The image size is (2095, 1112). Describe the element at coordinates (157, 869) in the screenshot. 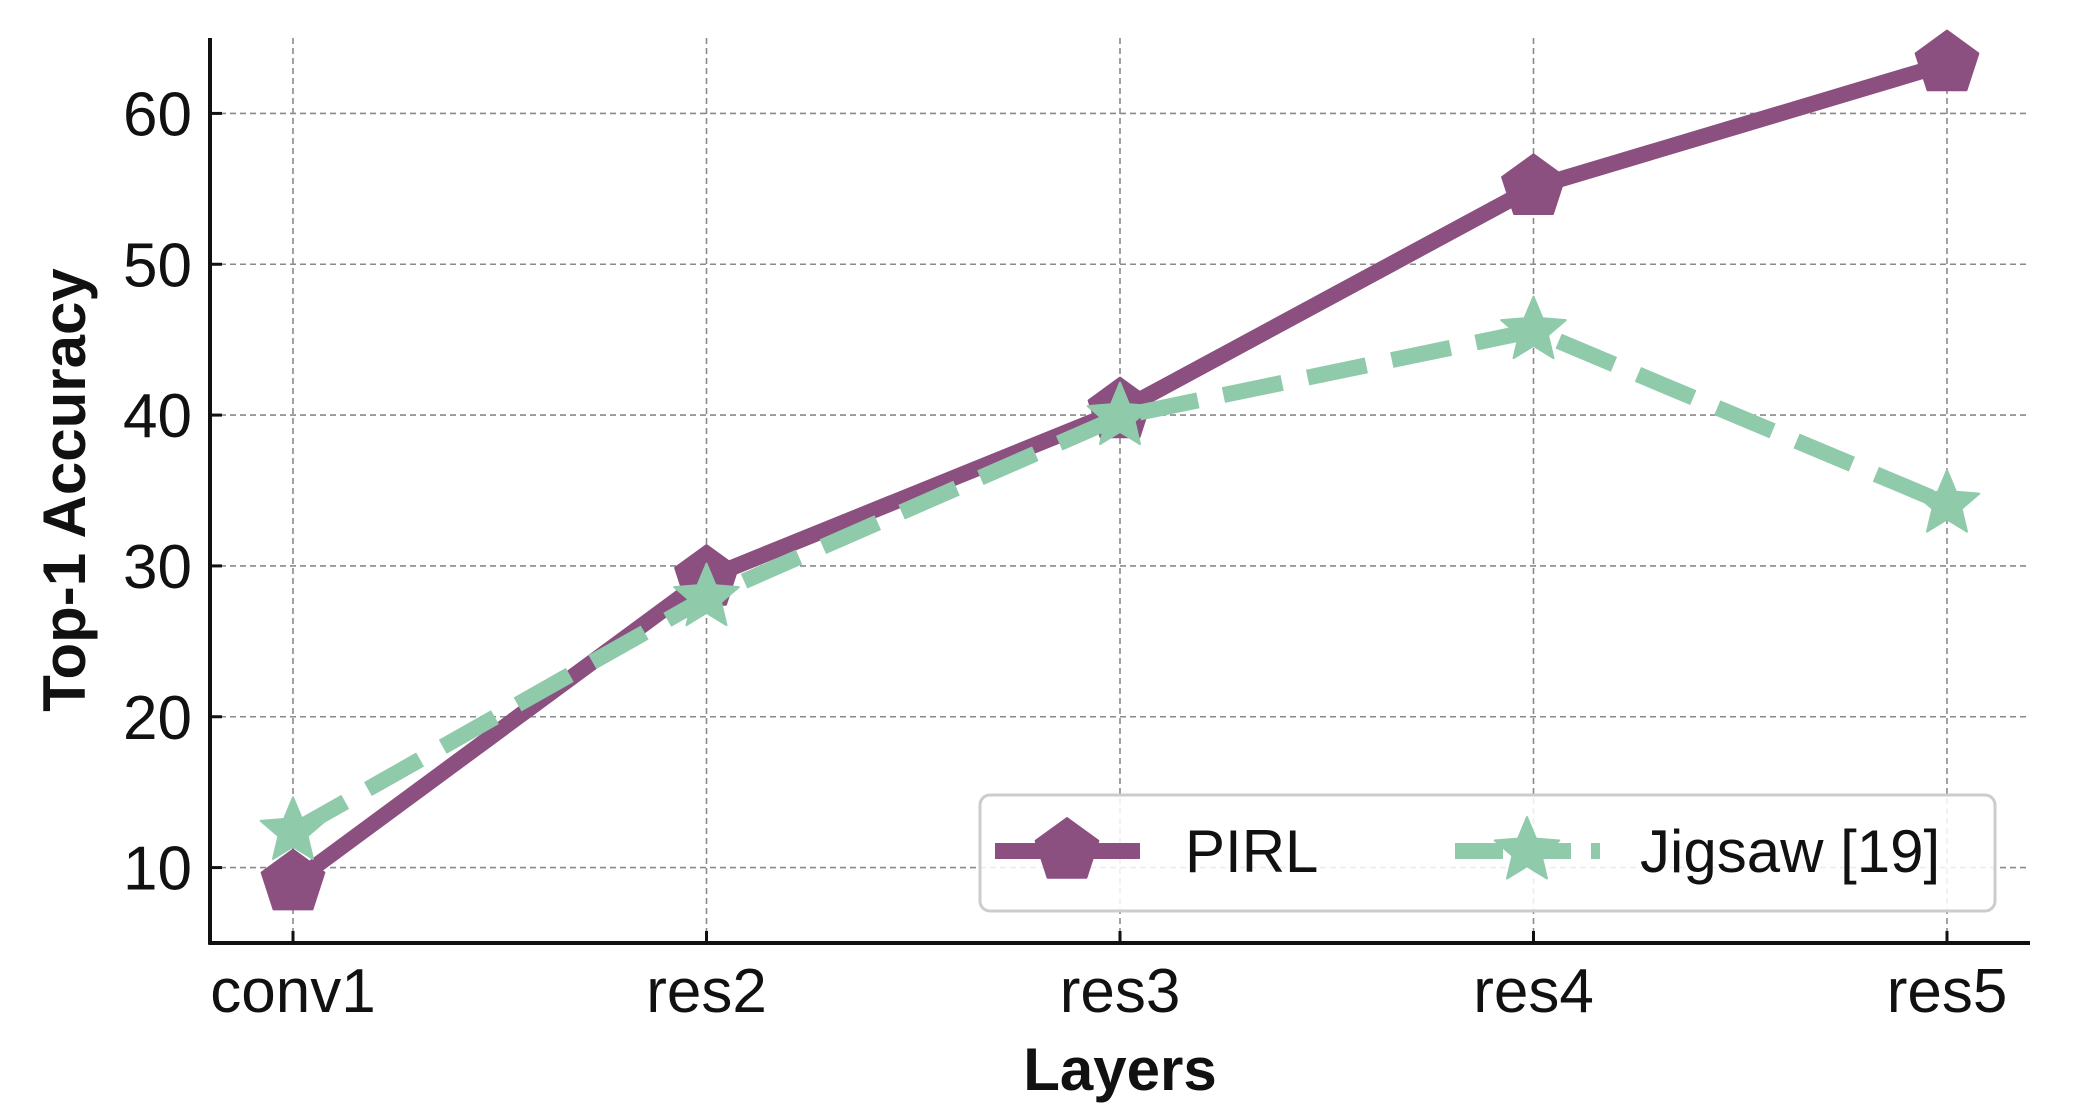

I see `y-tick-label: 10` at that location.